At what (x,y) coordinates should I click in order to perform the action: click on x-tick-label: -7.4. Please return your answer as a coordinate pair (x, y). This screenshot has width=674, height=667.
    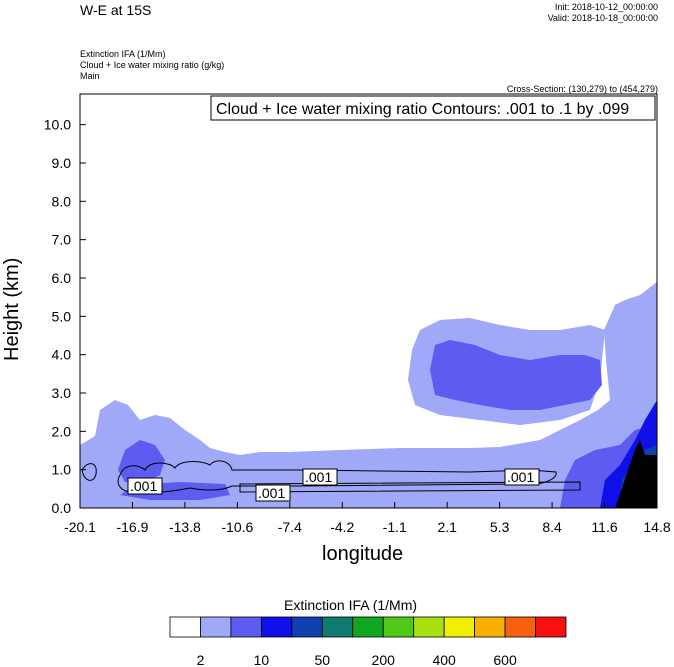
    Looking at the image, I should click on (290, 527).